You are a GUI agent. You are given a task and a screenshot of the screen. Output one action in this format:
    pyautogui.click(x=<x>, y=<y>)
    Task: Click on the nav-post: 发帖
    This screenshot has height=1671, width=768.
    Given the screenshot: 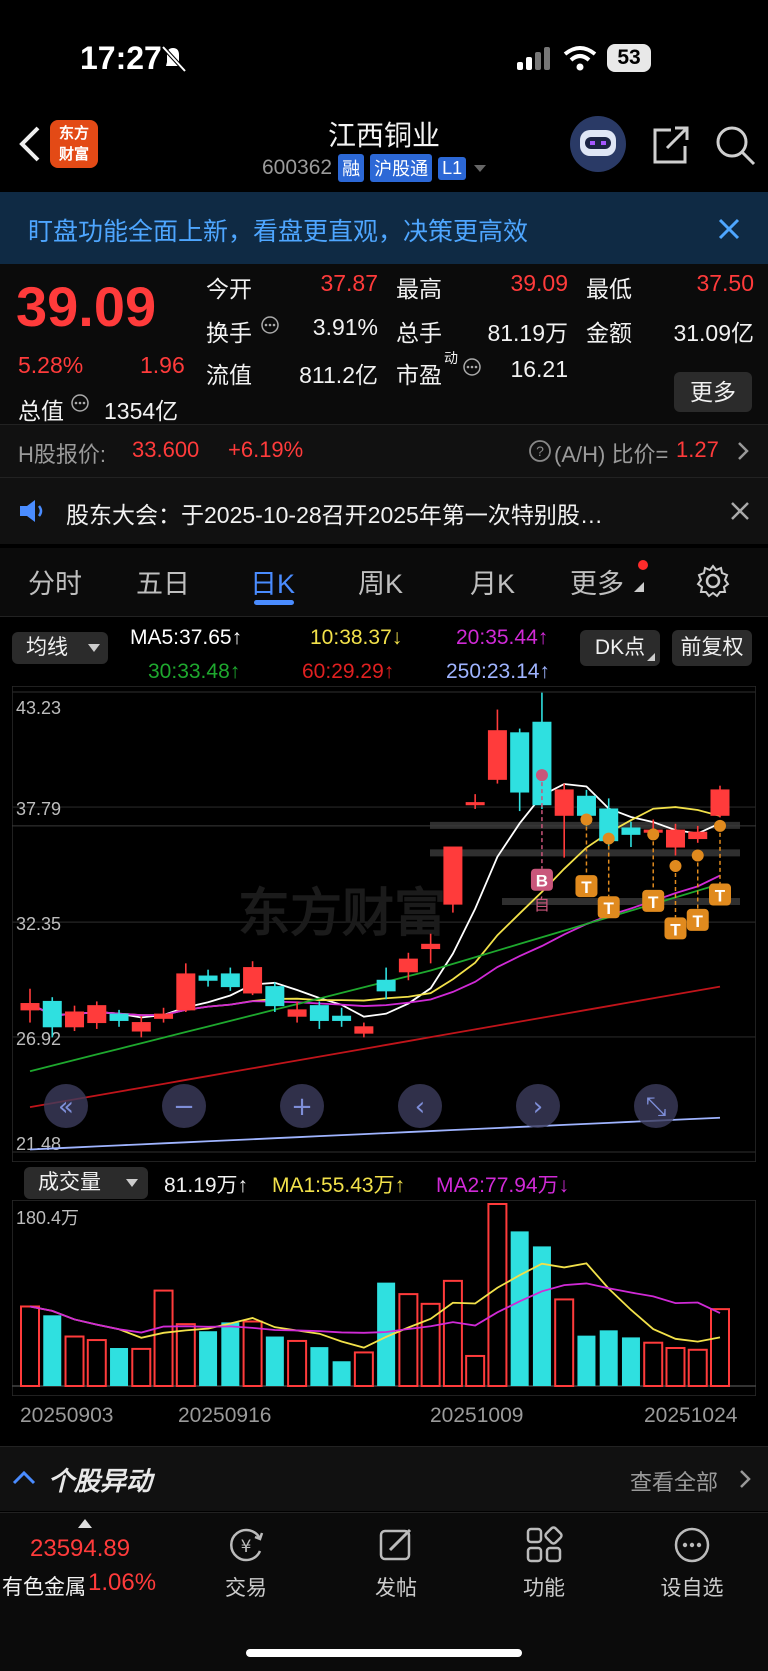 What is the action you would take?
    pyautogui.click(x=396, y=1563)
    